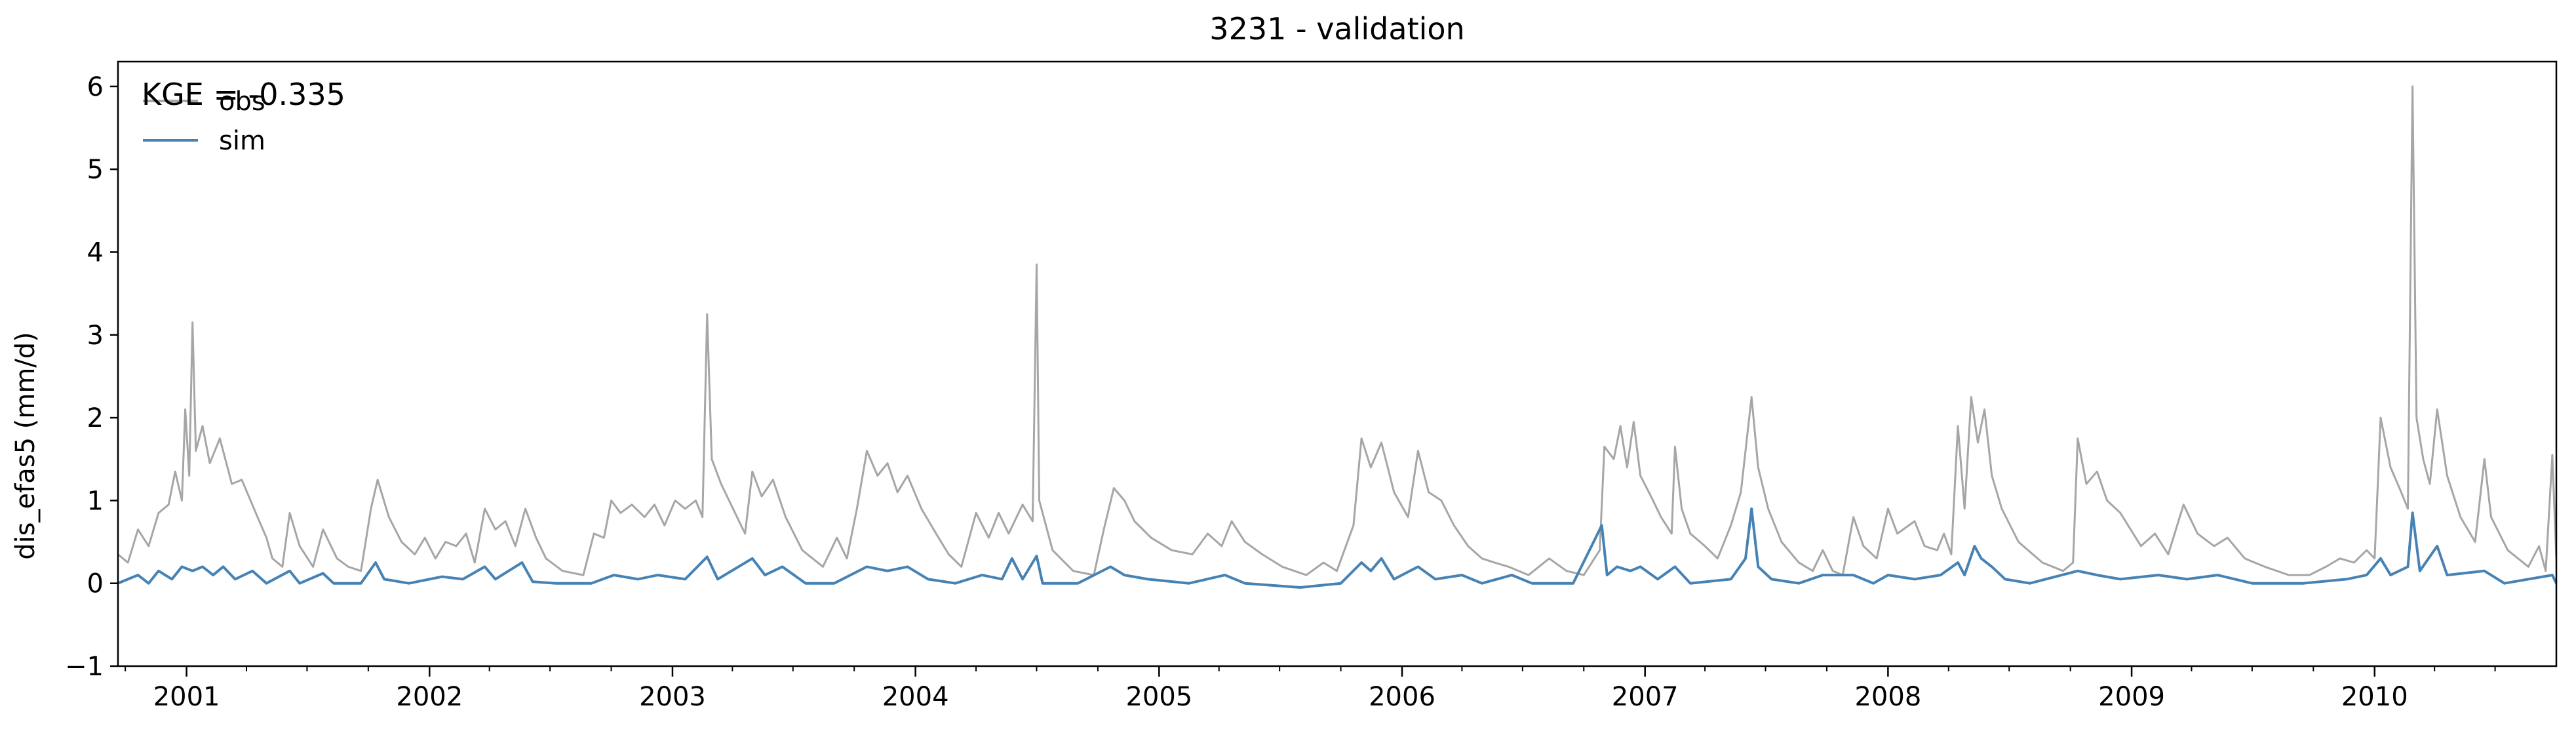 The height and width of the screenshot is (733, 2576). I want to click on y-tick-label: −1, so click(84, 667).